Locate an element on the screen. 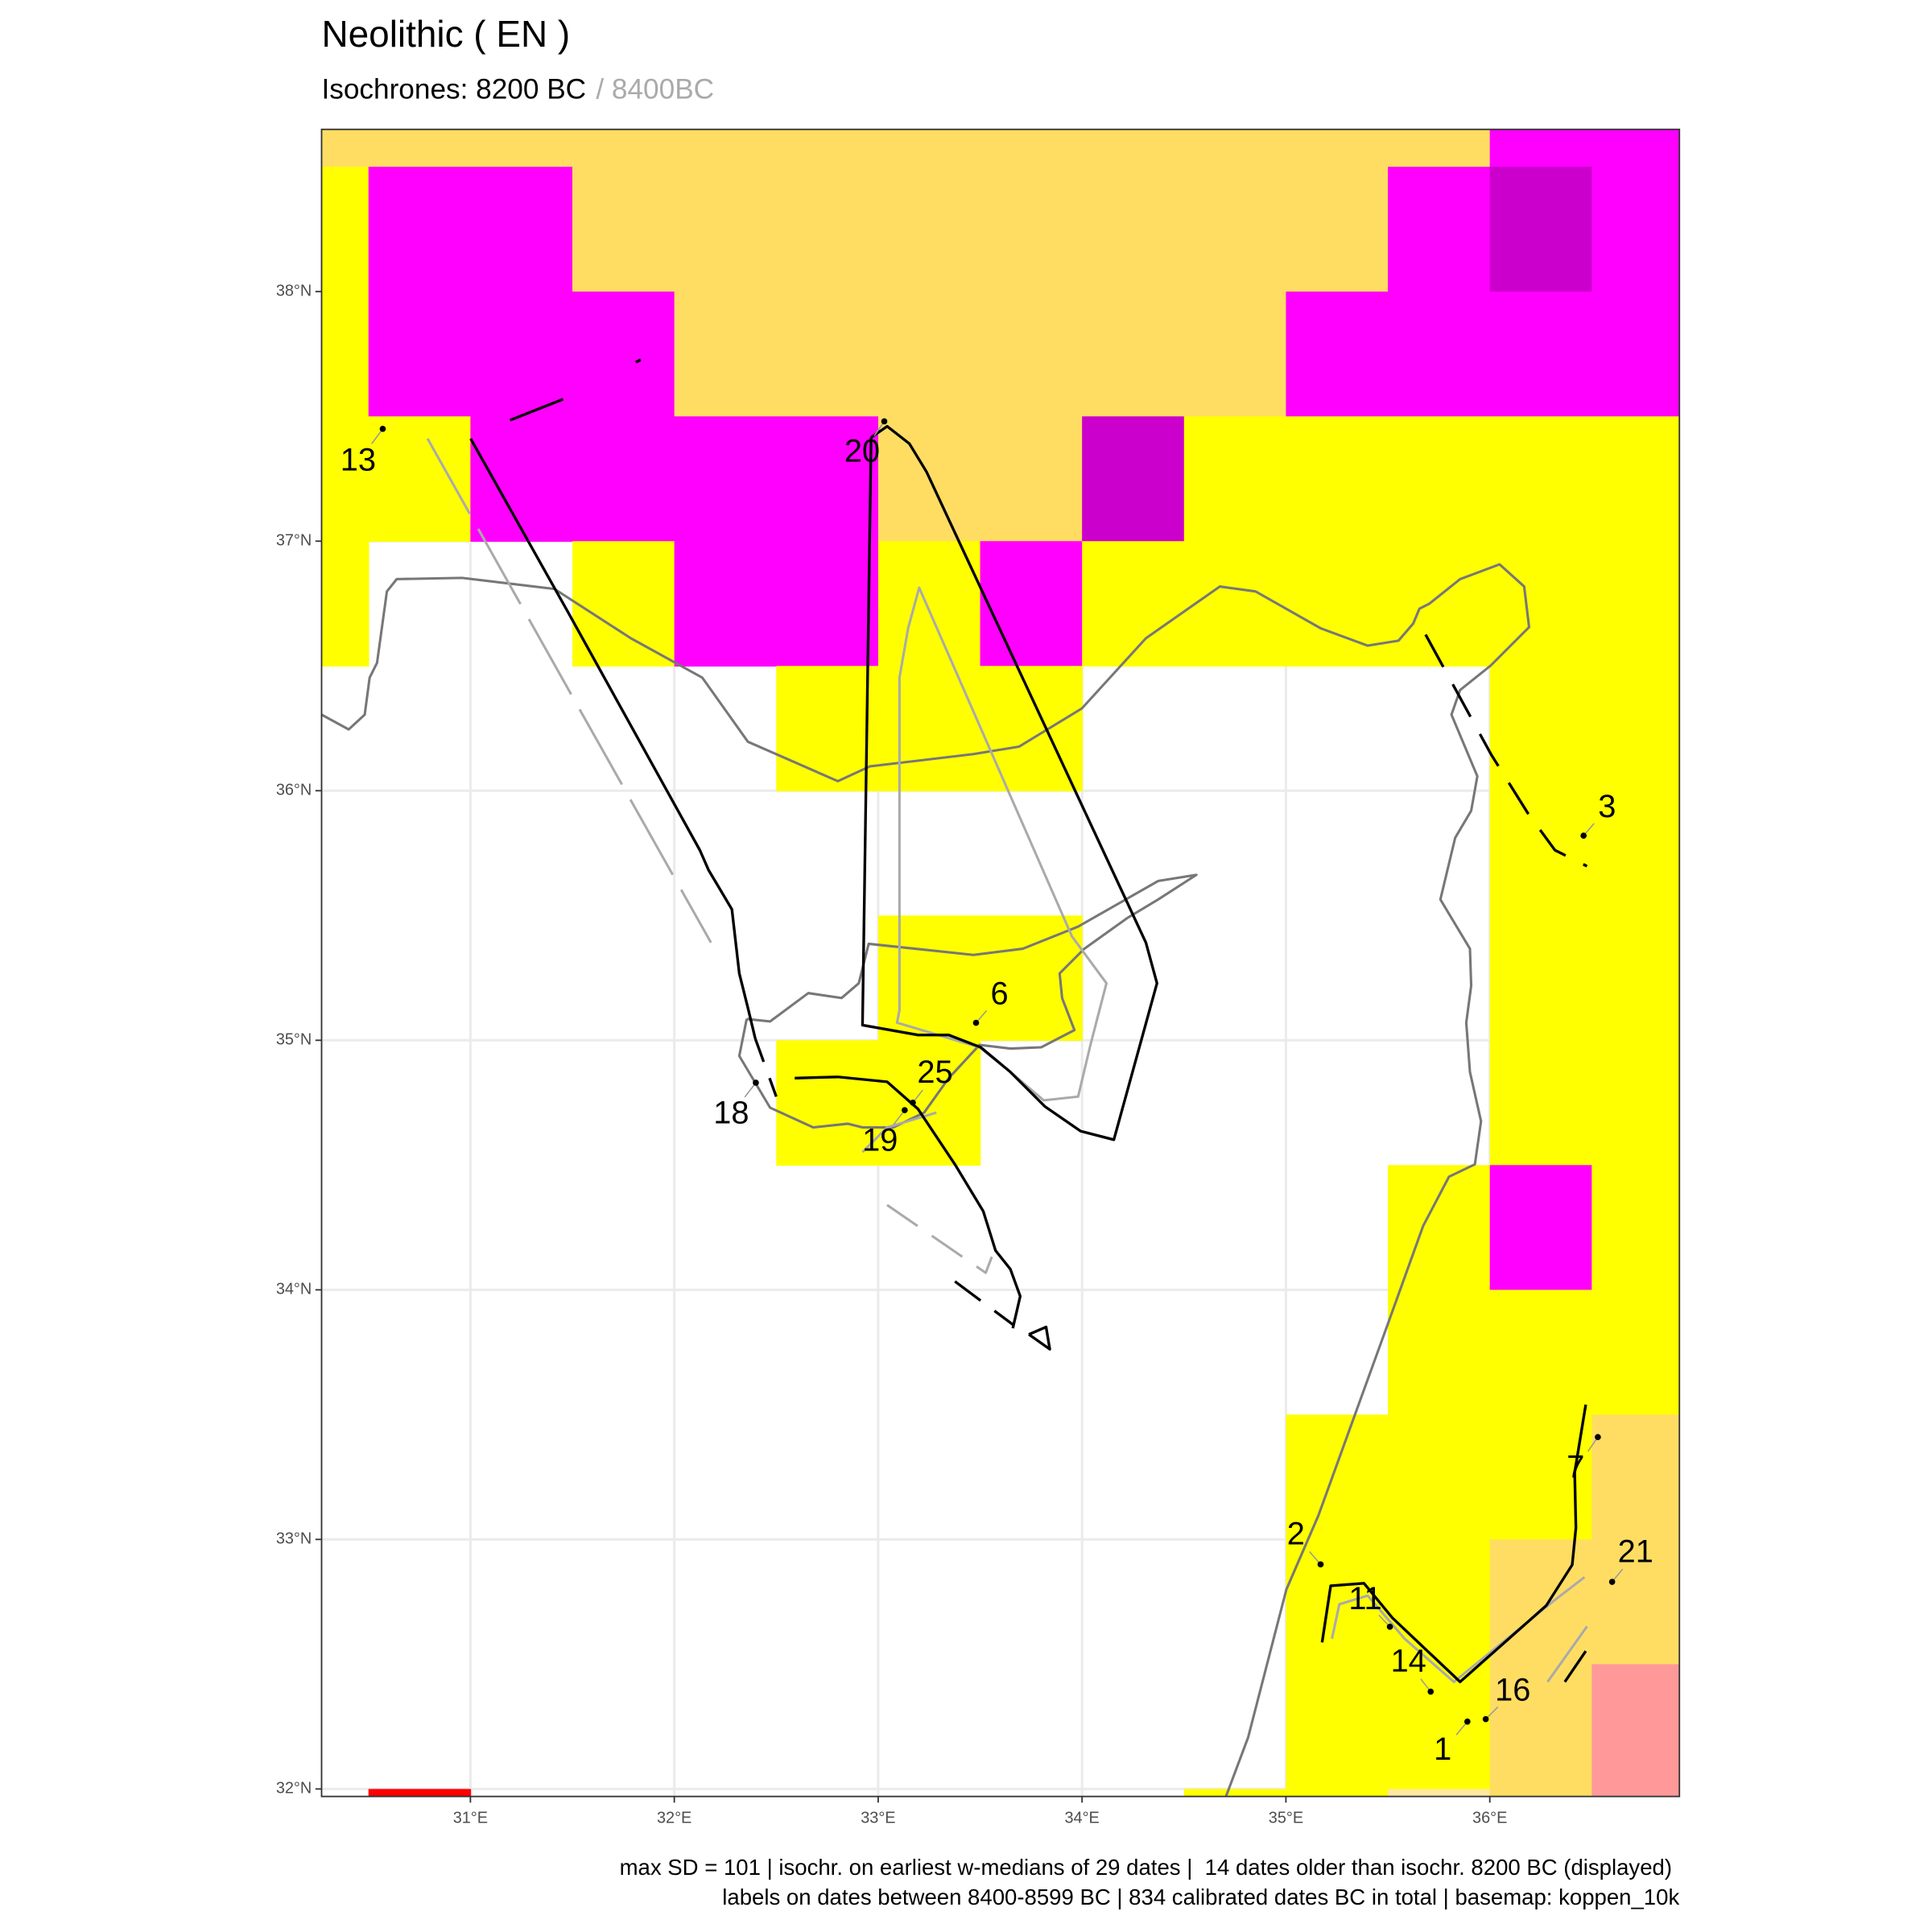 Image resolution: width=1932 pixels, height=1932 pixels. site-label: 2 is located at coordinates (1296, 1534).